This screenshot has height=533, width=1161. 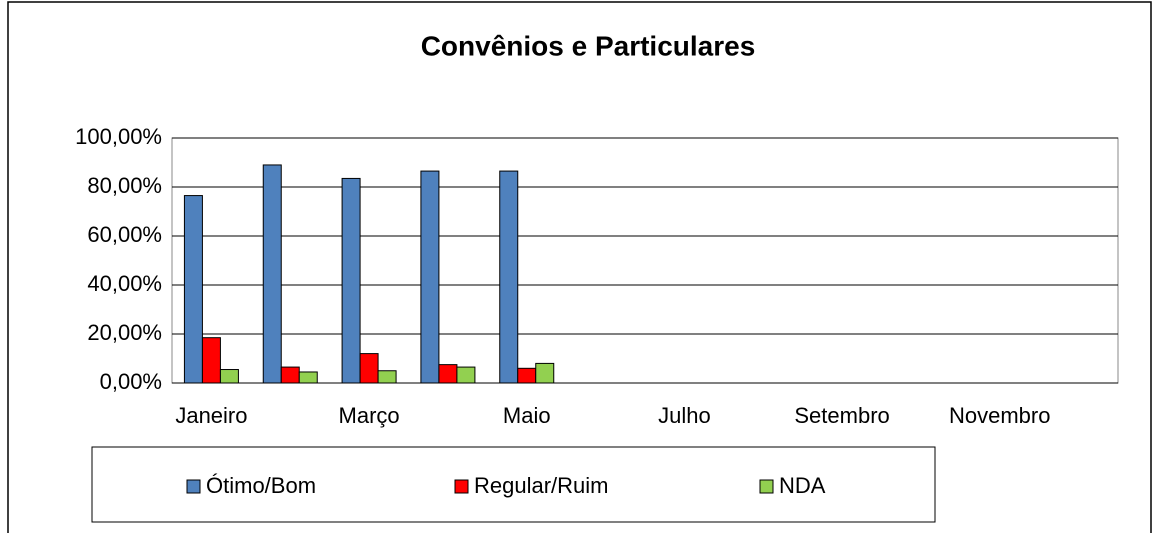 What do you see at coordinates (118, 136) in the screenshot?
I see `y-tick-label: 100,00%` at bounding box center [118, 136].